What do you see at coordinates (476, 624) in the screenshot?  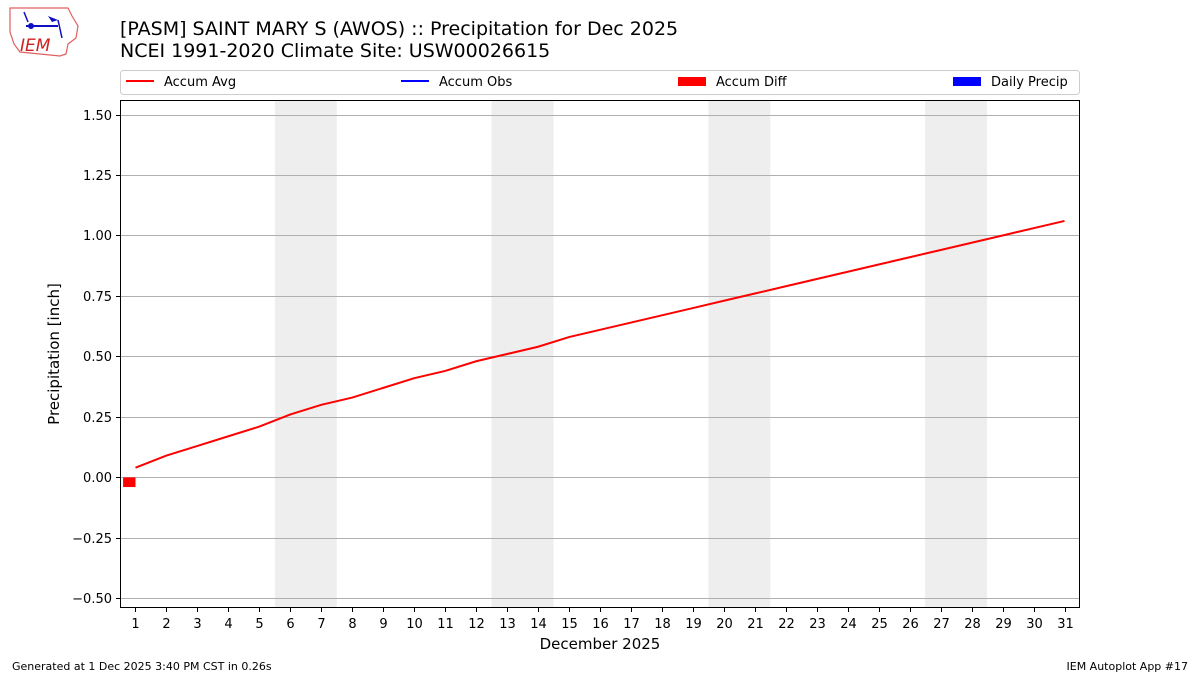 I see `x-tick-label: 12` at bounding box center [476, 624].